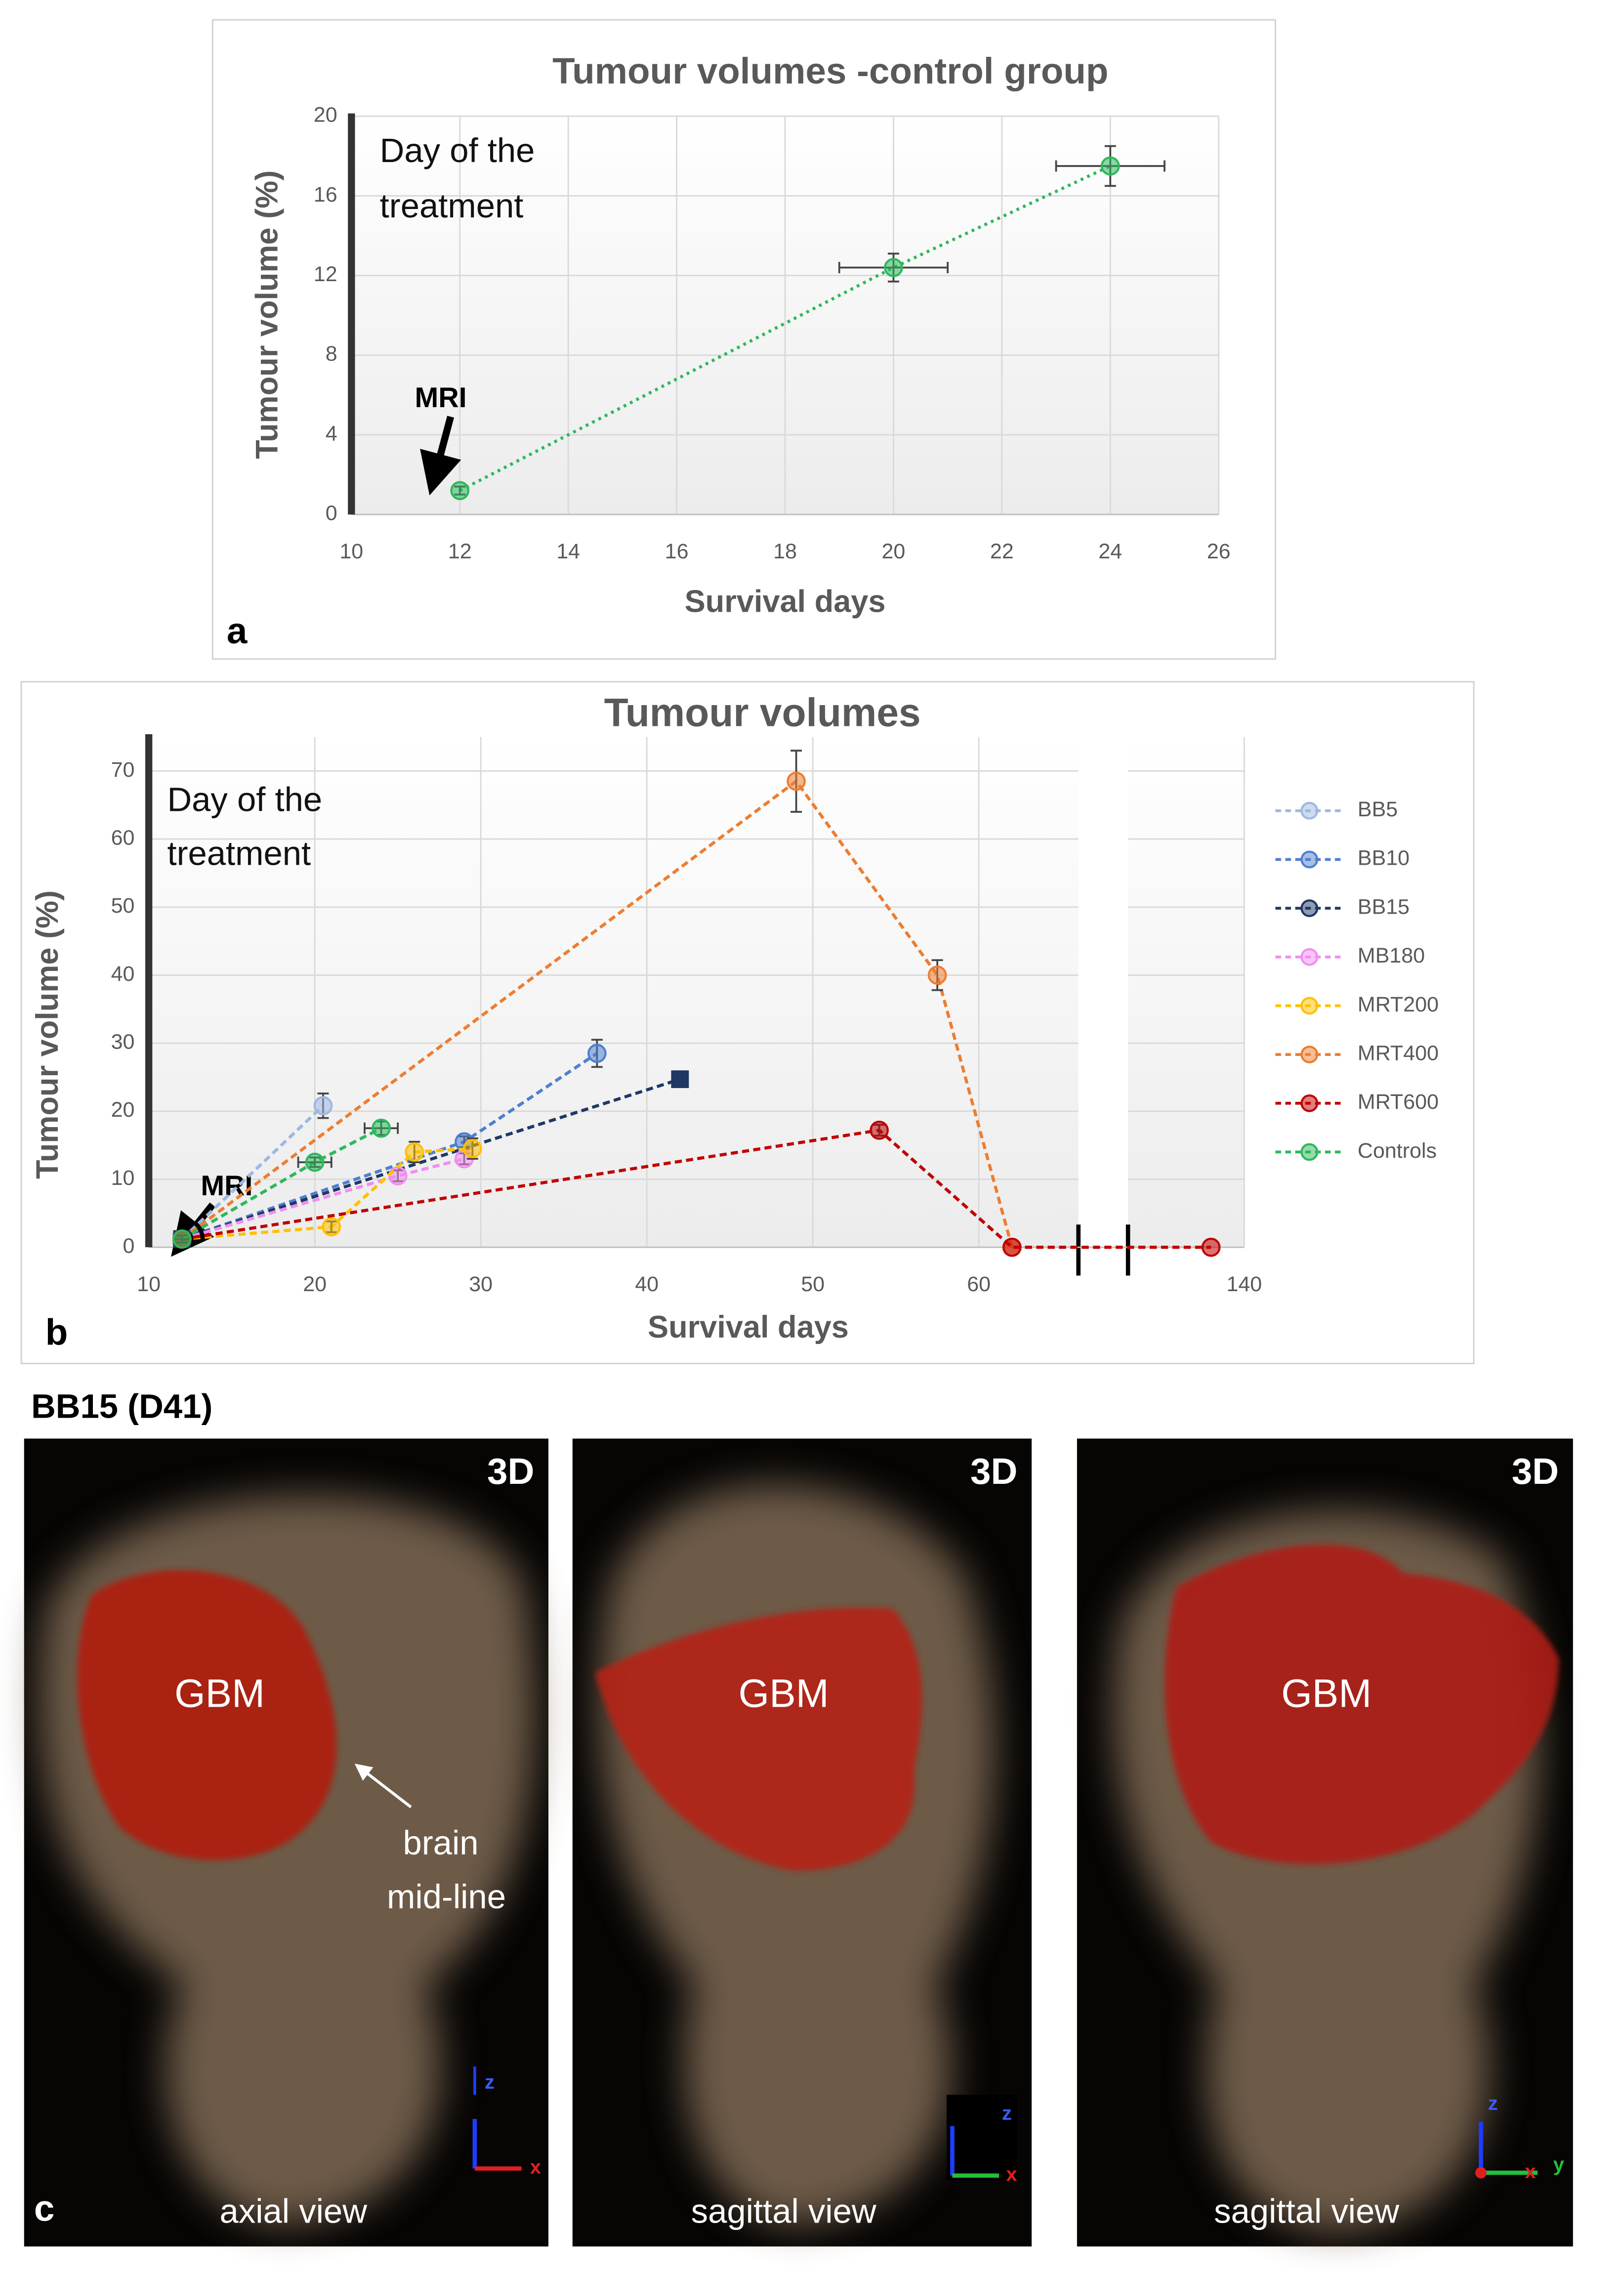  I want to click on panel-label: b, so click(57, 1332).